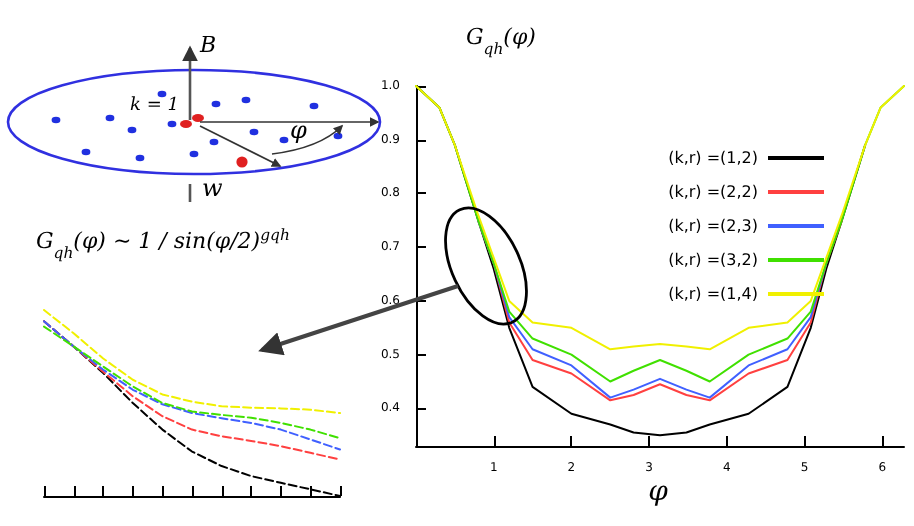 This screenshot has width=914, height=526. What do you see at coordinates (163, 243) in the screenshot?
I see `text: G$_{qh}$(φ) ∼ 1 / sin(φ/2)$^{gqh}$` at bounding box center [163, 243].